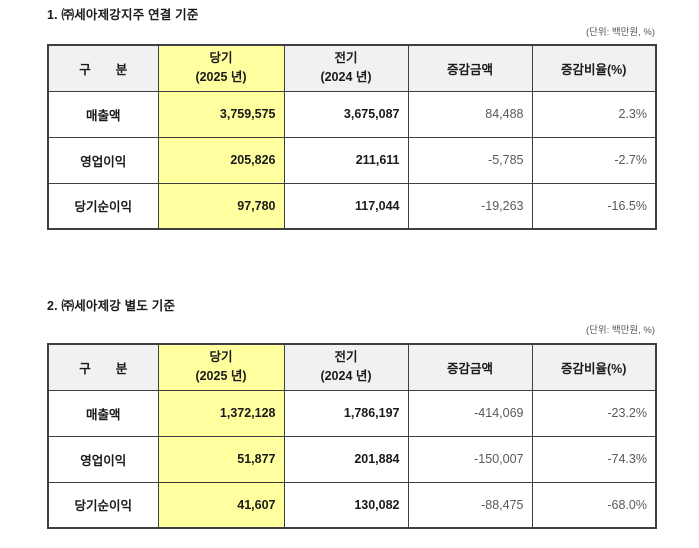 The height and width of the screenshot is (548, 699). What do you see at coordinates (594, 505) in the screenshot?
I see `change-ratio-value: -68.0%` at bounding box center [594, 505].